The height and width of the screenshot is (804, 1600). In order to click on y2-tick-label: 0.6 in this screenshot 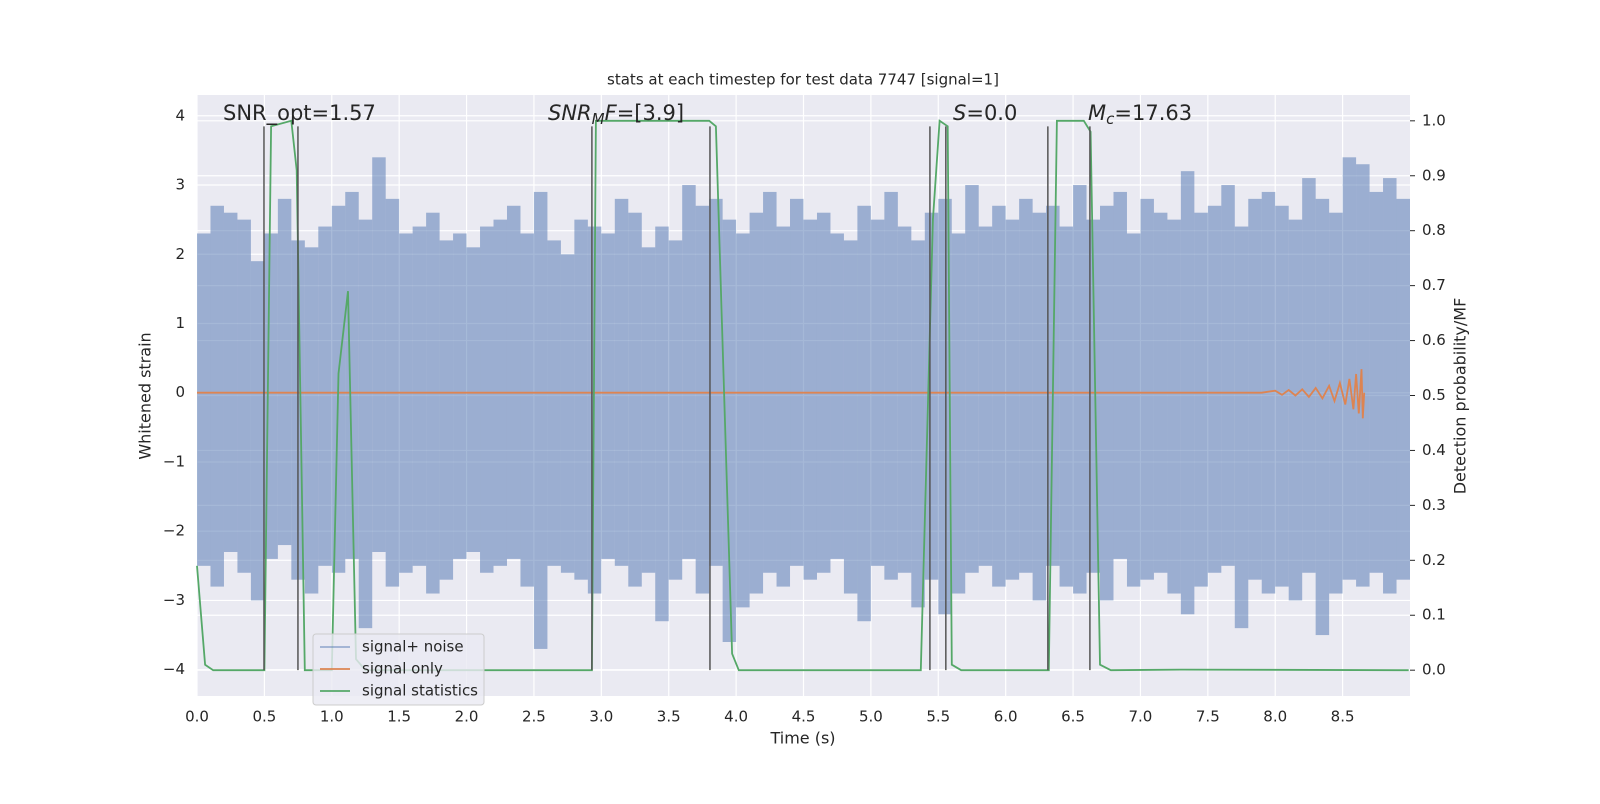, I will do `click(1434, 340)`.